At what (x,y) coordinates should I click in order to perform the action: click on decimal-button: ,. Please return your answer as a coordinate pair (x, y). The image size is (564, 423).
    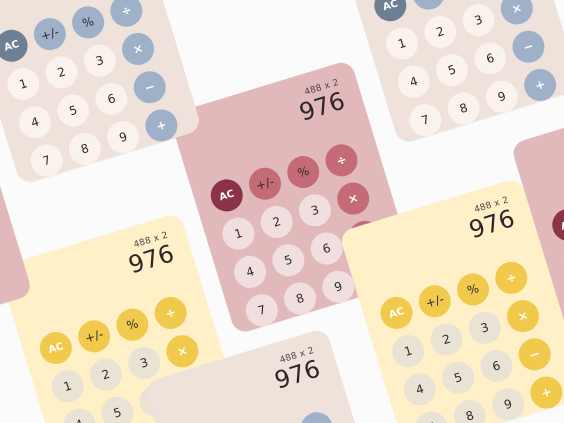
    Looking at the image, I should click on (134, 170).